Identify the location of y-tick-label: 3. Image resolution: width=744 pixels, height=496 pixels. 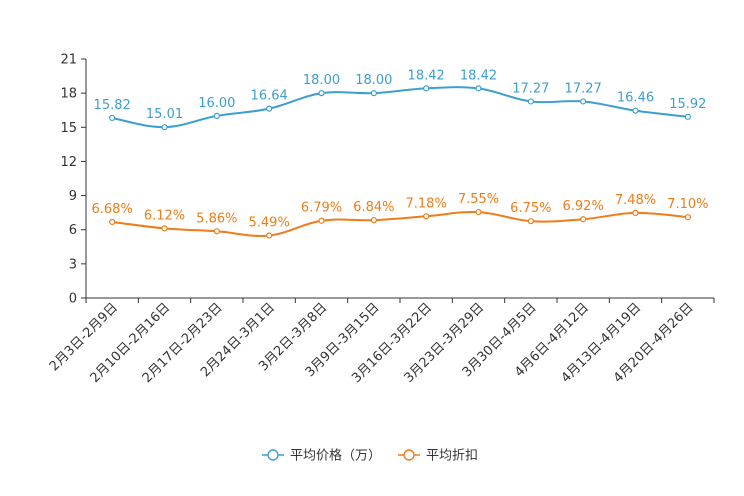
(73, 264).